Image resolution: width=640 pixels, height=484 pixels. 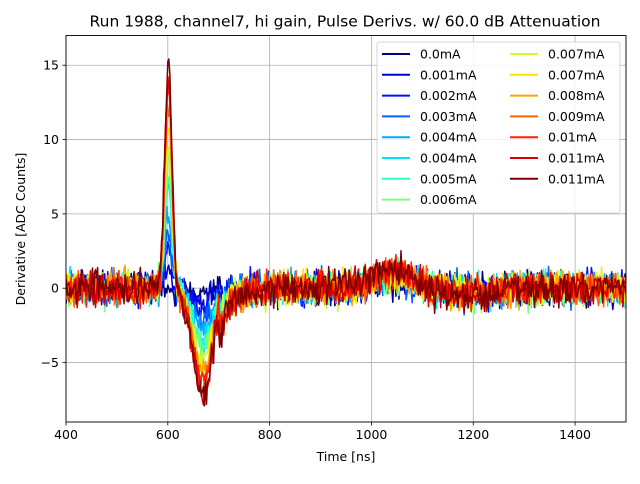 I want to click on y-tick-label: 0, so click(x=55, y=288).